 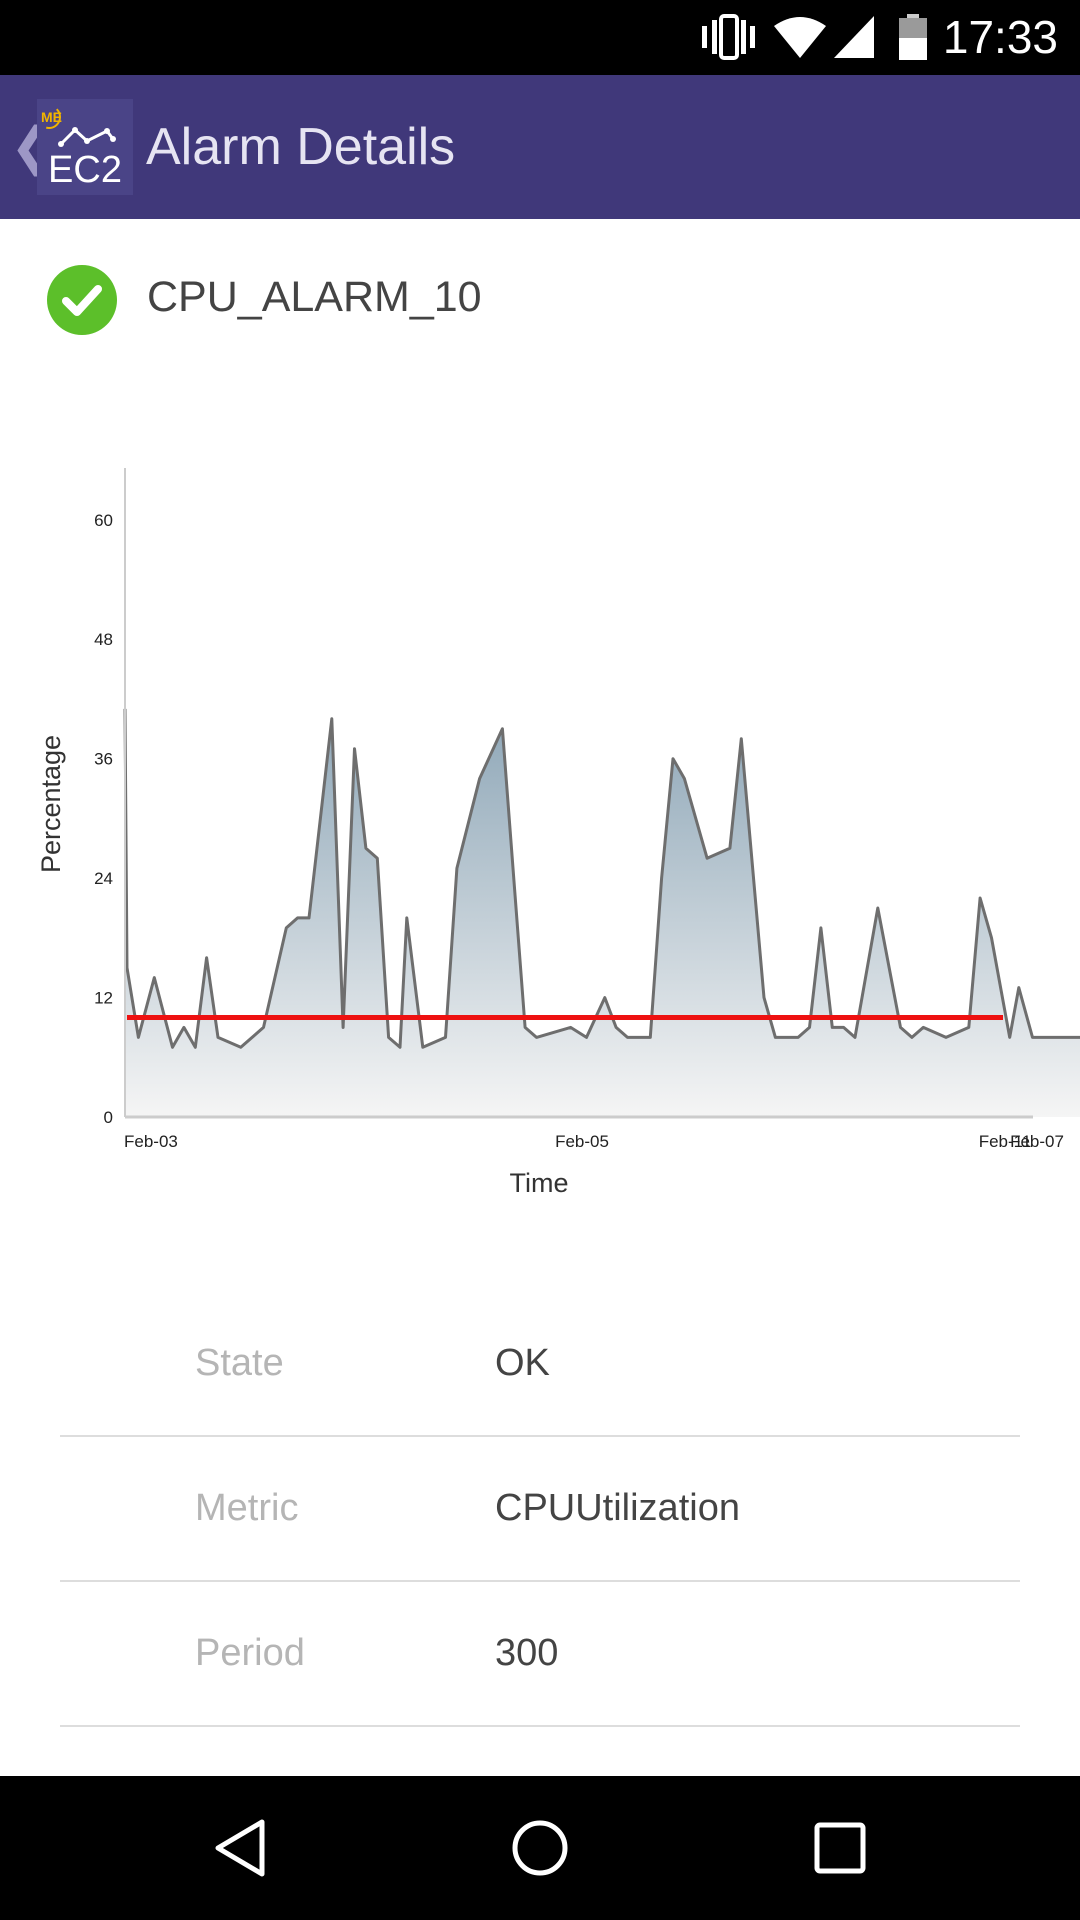 What do you see at coordinates (76, 126) in the screenshot?
I see `chart-line-icon` at bounding box center [76, 126].